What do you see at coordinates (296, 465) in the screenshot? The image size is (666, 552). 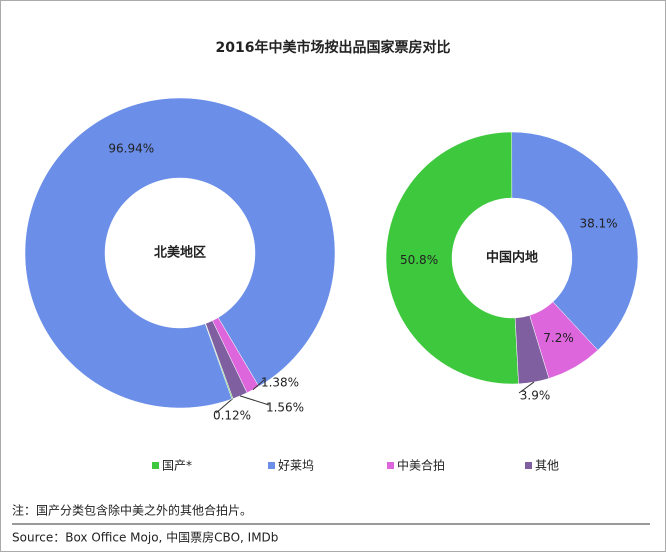 I see `legend-label: 好莱坞` at bounding box center [296, 465].